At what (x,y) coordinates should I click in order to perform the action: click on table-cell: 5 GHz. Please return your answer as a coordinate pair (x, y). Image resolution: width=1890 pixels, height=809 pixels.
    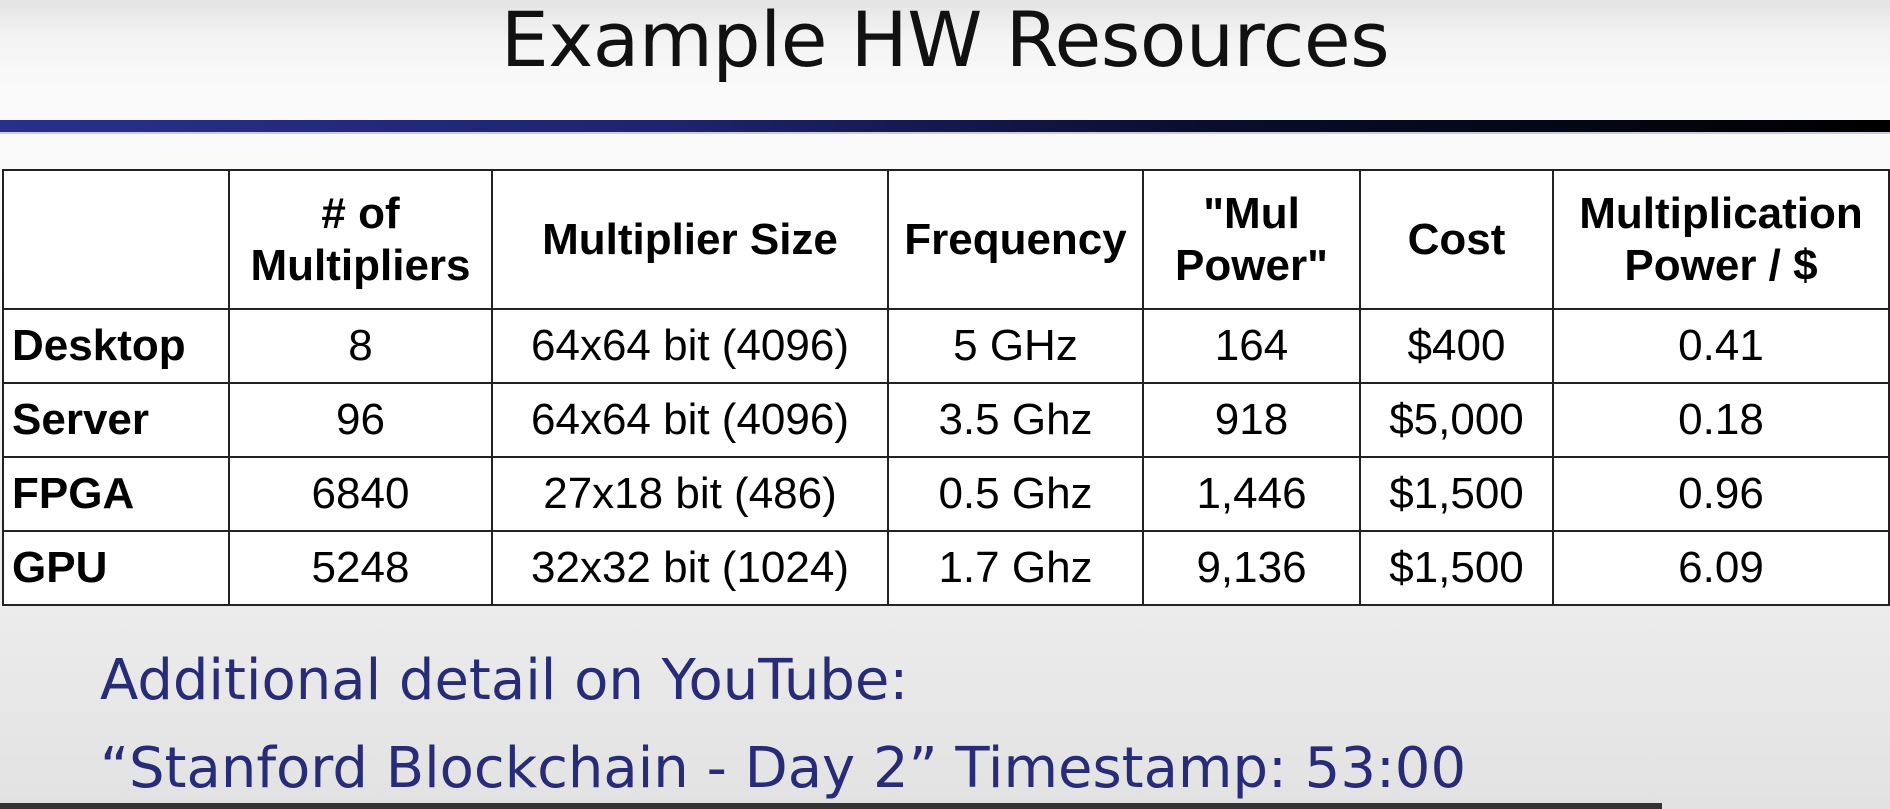
    Looking at the image, I should click on (1015, 346).